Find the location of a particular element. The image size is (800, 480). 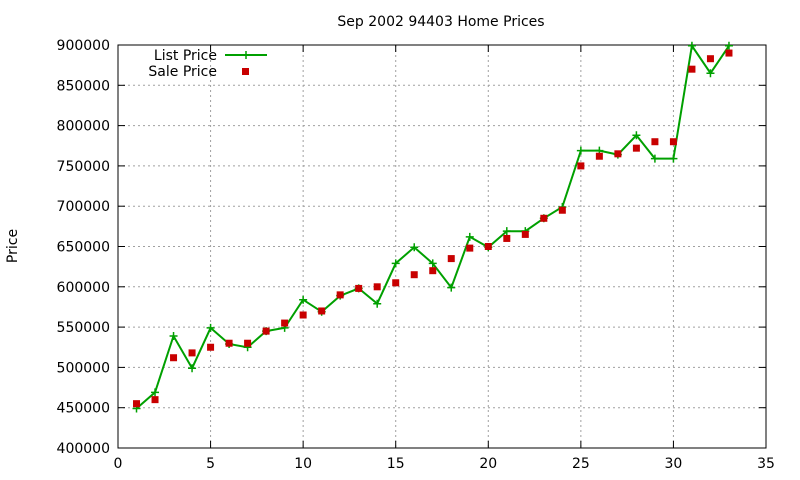

y-tick-label: 700000 is located at coordinates (83, 207).